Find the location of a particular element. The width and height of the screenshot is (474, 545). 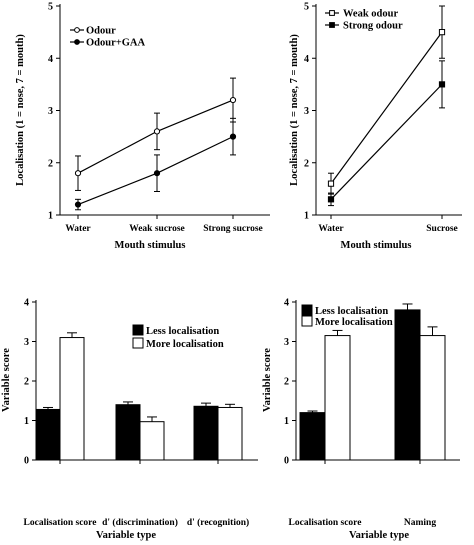

x-tick-label: Naming is located at coordinates (420, 523).